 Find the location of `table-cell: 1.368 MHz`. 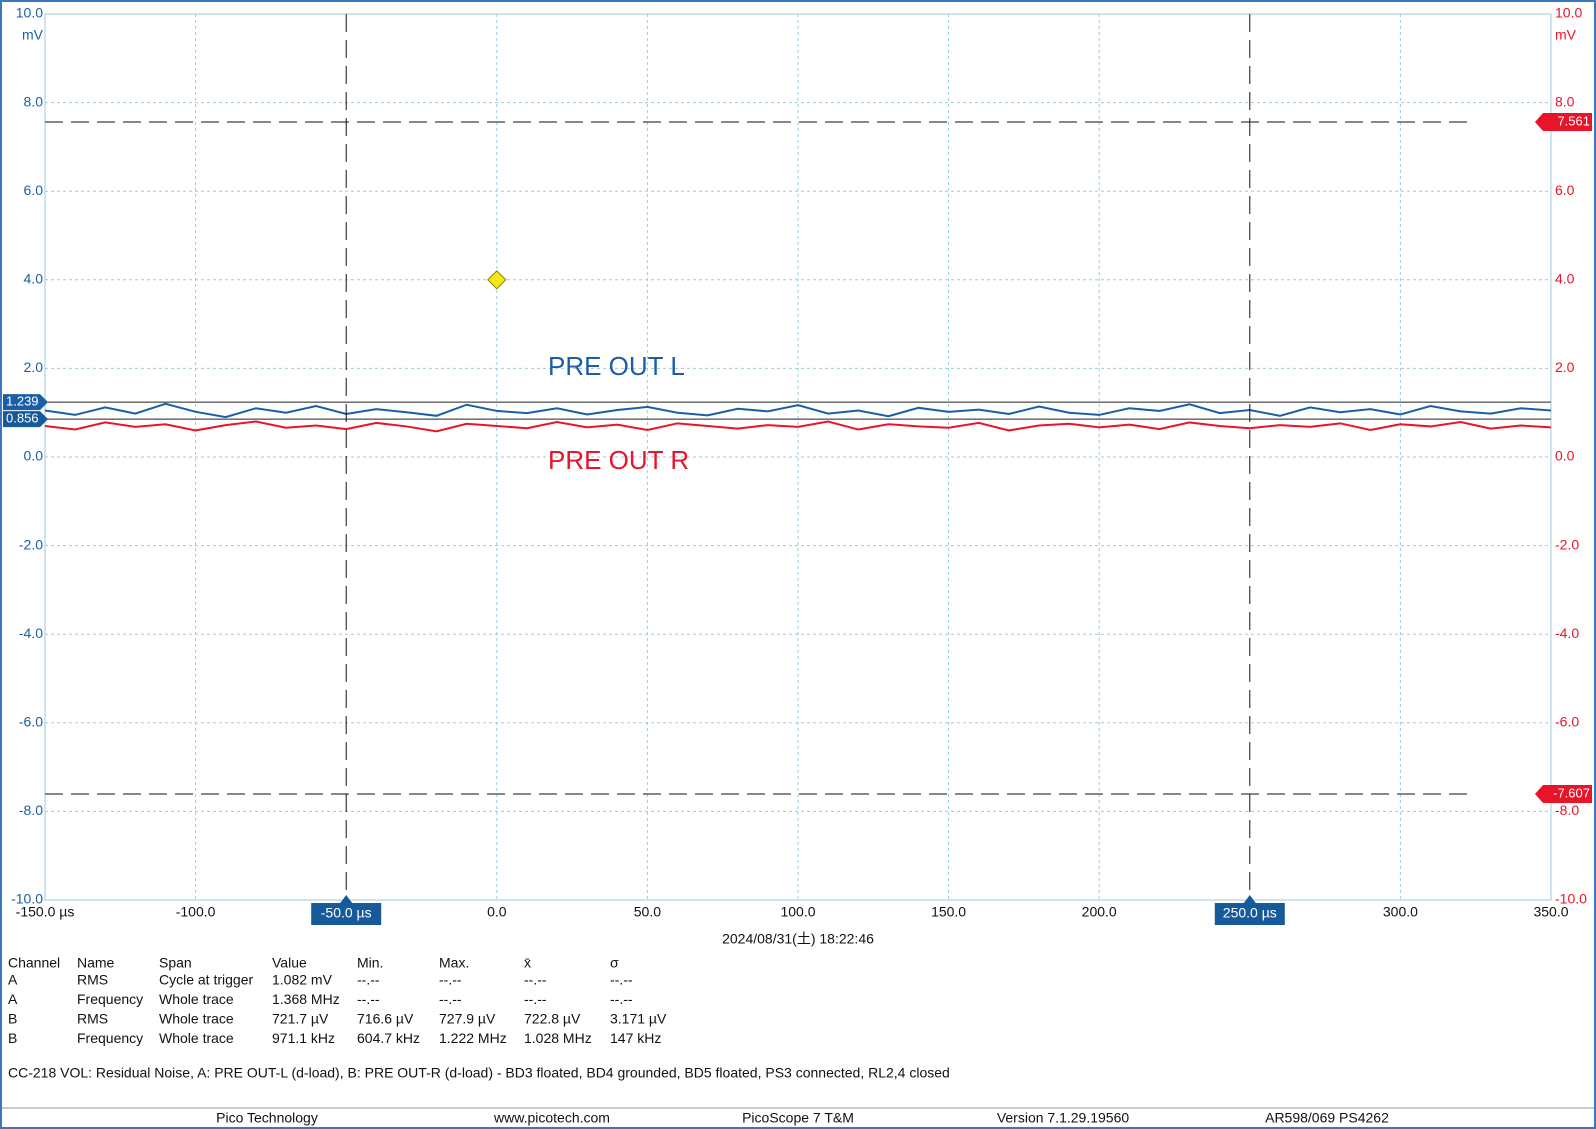

table-cell: 1.368 MHz is located at coordinates (306, 999).